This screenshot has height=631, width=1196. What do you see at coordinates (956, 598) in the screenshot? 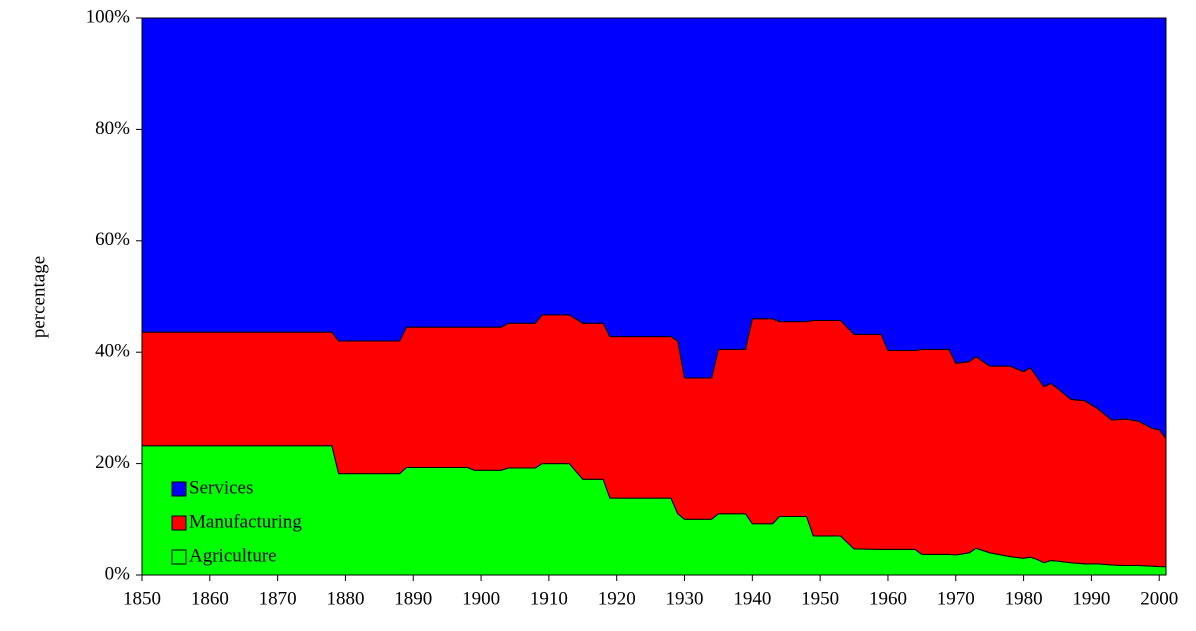
I see `x-tick-label: 1970` at bounding box center [956, 598].